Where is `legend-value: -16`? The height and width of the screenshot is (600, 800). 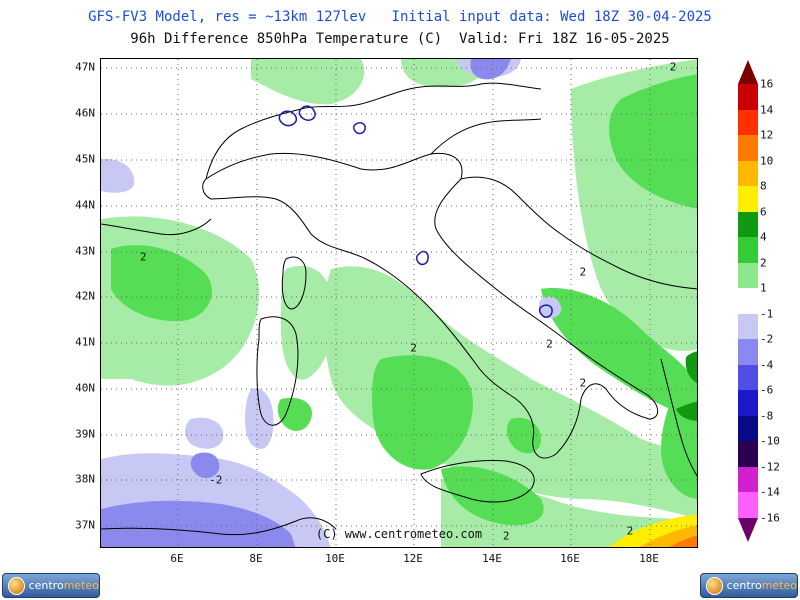 legend-value: -16 is located at coordinates (770, 518).